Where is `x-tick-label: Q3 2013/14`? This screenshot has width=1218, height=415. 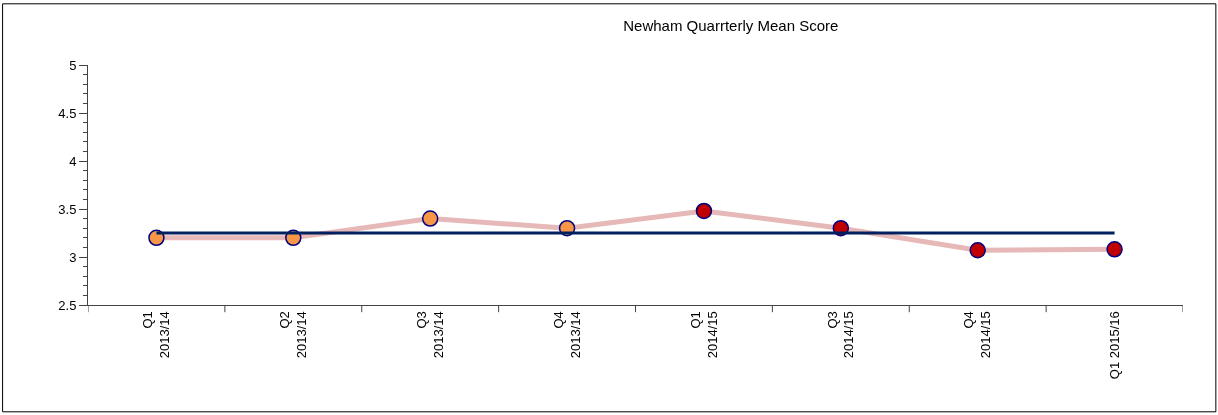
x-tick-label: Q3 2013/14 is located at coordinates (429, 335).